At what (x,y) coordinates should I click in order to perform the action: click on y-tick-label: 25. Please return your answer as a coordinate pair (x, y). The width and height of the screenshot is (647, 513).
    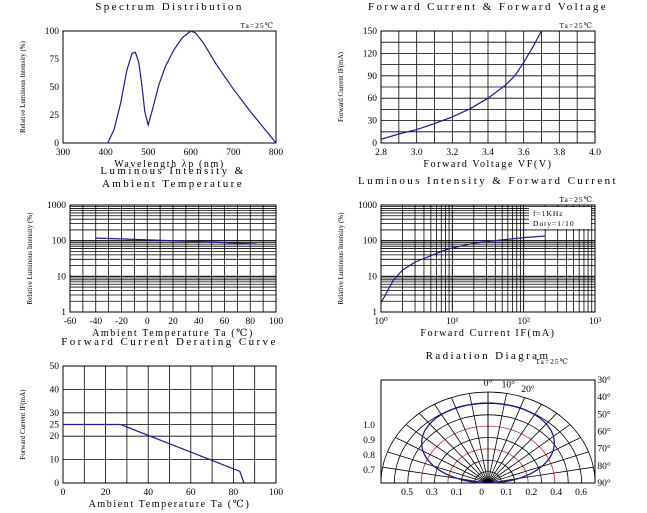
    Looking at the image, I should click on (55, 426).